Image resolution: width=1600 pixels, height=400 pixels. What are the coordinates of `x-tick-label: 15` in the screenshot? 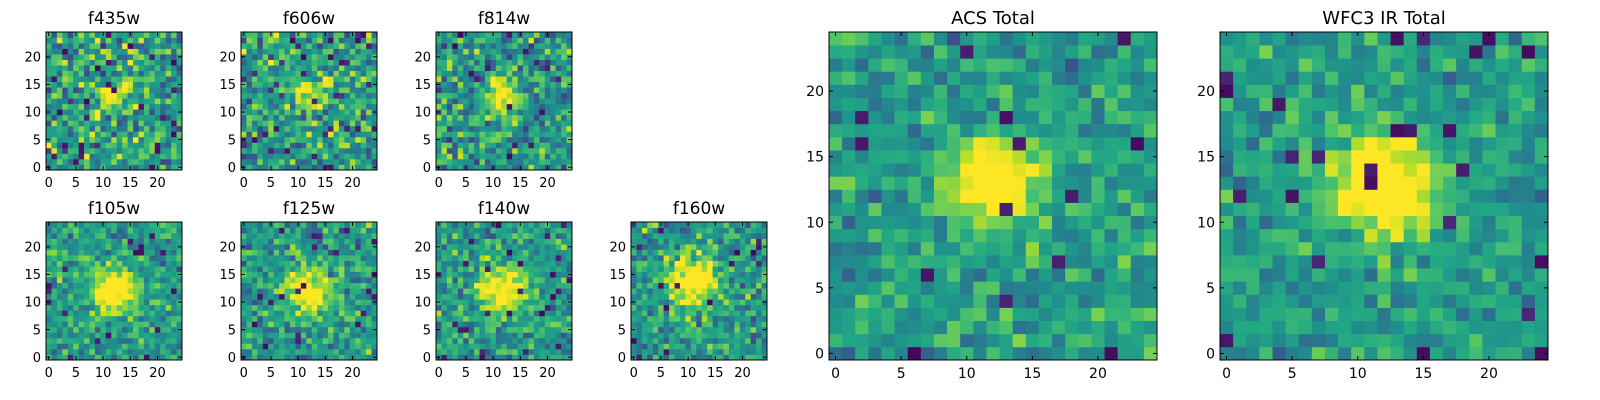 It's located at (130, 373).